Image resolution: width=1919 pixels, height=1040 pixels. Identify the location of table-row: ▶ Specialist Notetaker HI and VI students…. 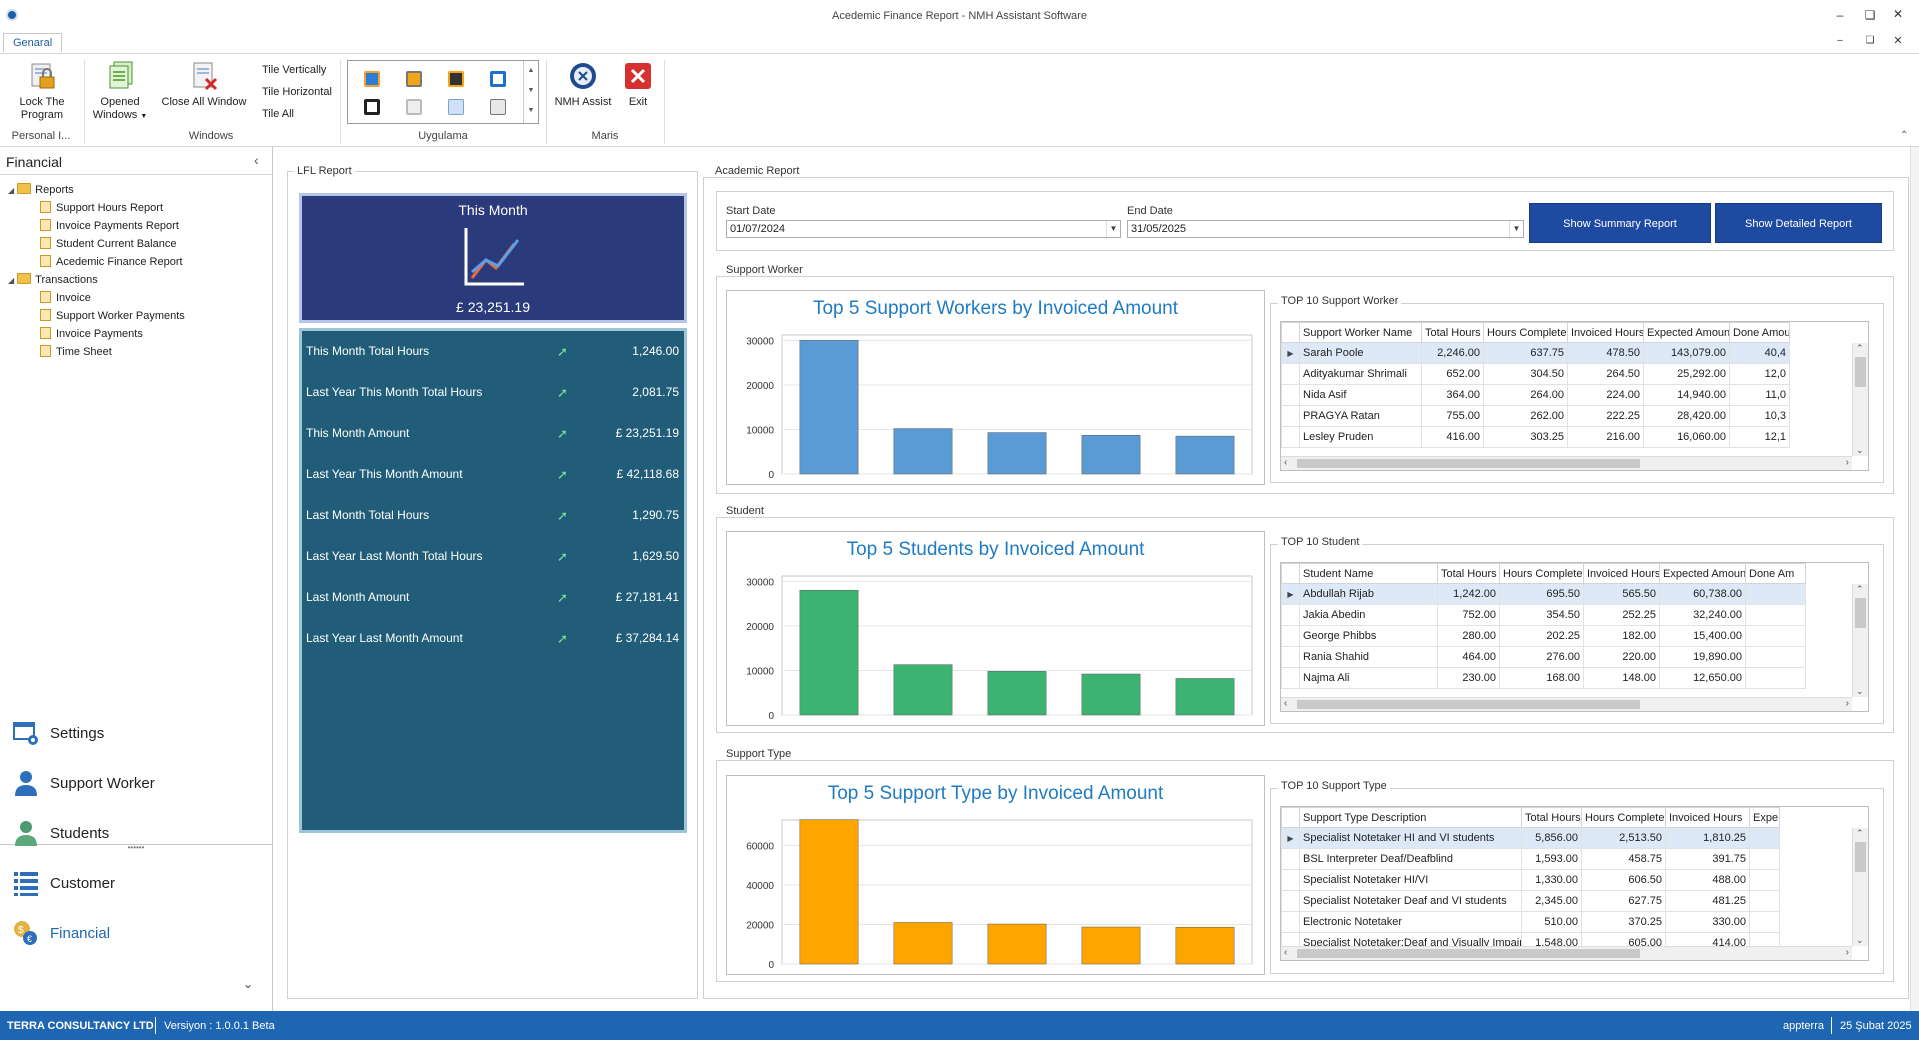
(1530, 838).